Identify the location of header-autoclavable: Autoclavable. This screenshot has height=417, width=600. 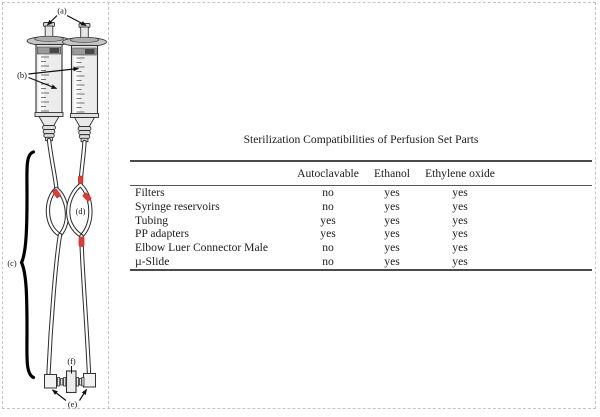
(328, 173).